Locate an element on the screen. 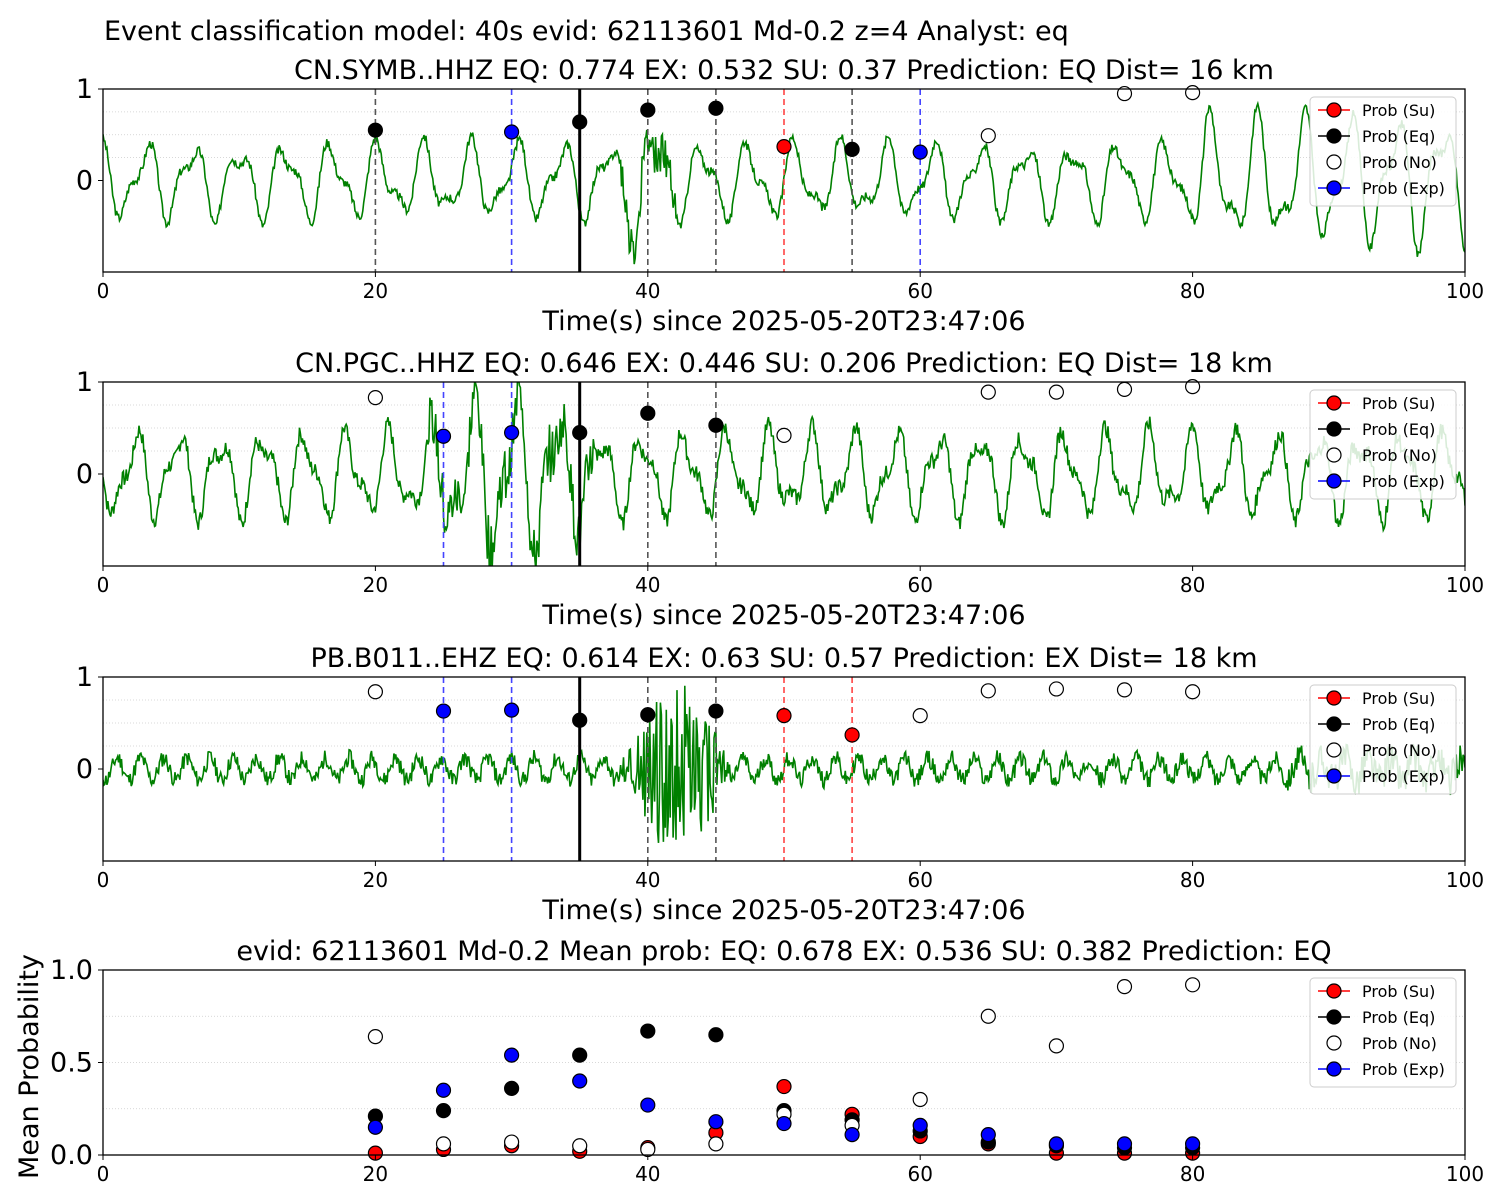  y-tick-label: 0.5 is located at coordinates (71, 1063).